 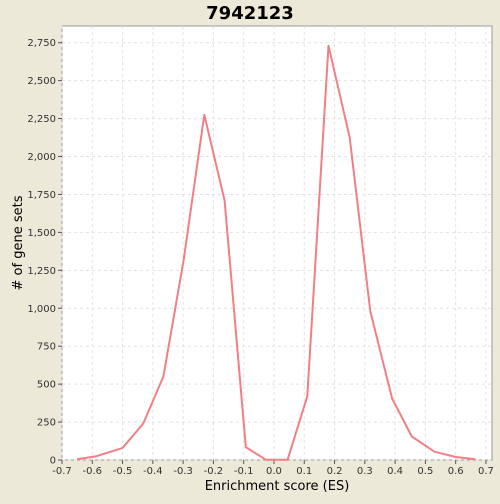 I want to click on y-tick-label: 250, so click(x=46, y=423).